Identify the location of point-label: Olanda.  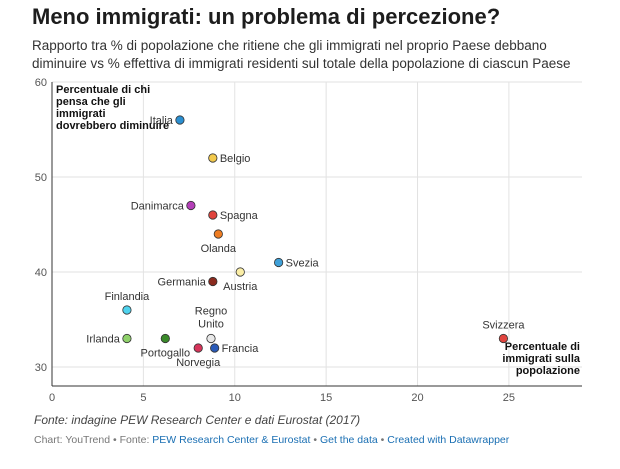
(219, 249).